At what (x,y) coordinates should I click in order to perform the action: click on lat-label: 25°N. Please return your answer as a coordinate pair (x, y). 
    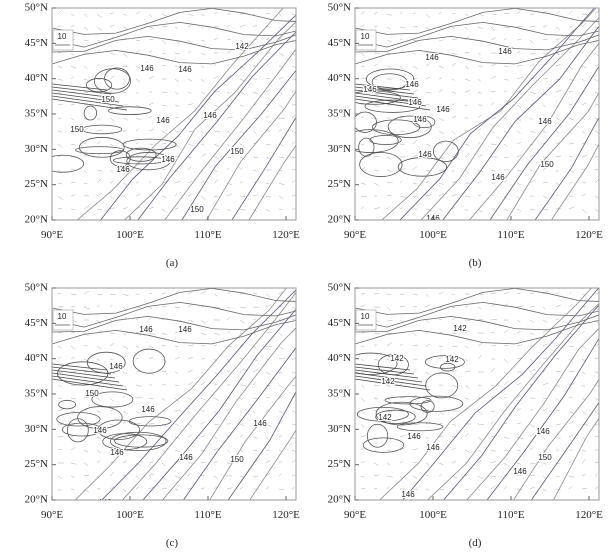
    Looking at the image, I should click on (339, 184).